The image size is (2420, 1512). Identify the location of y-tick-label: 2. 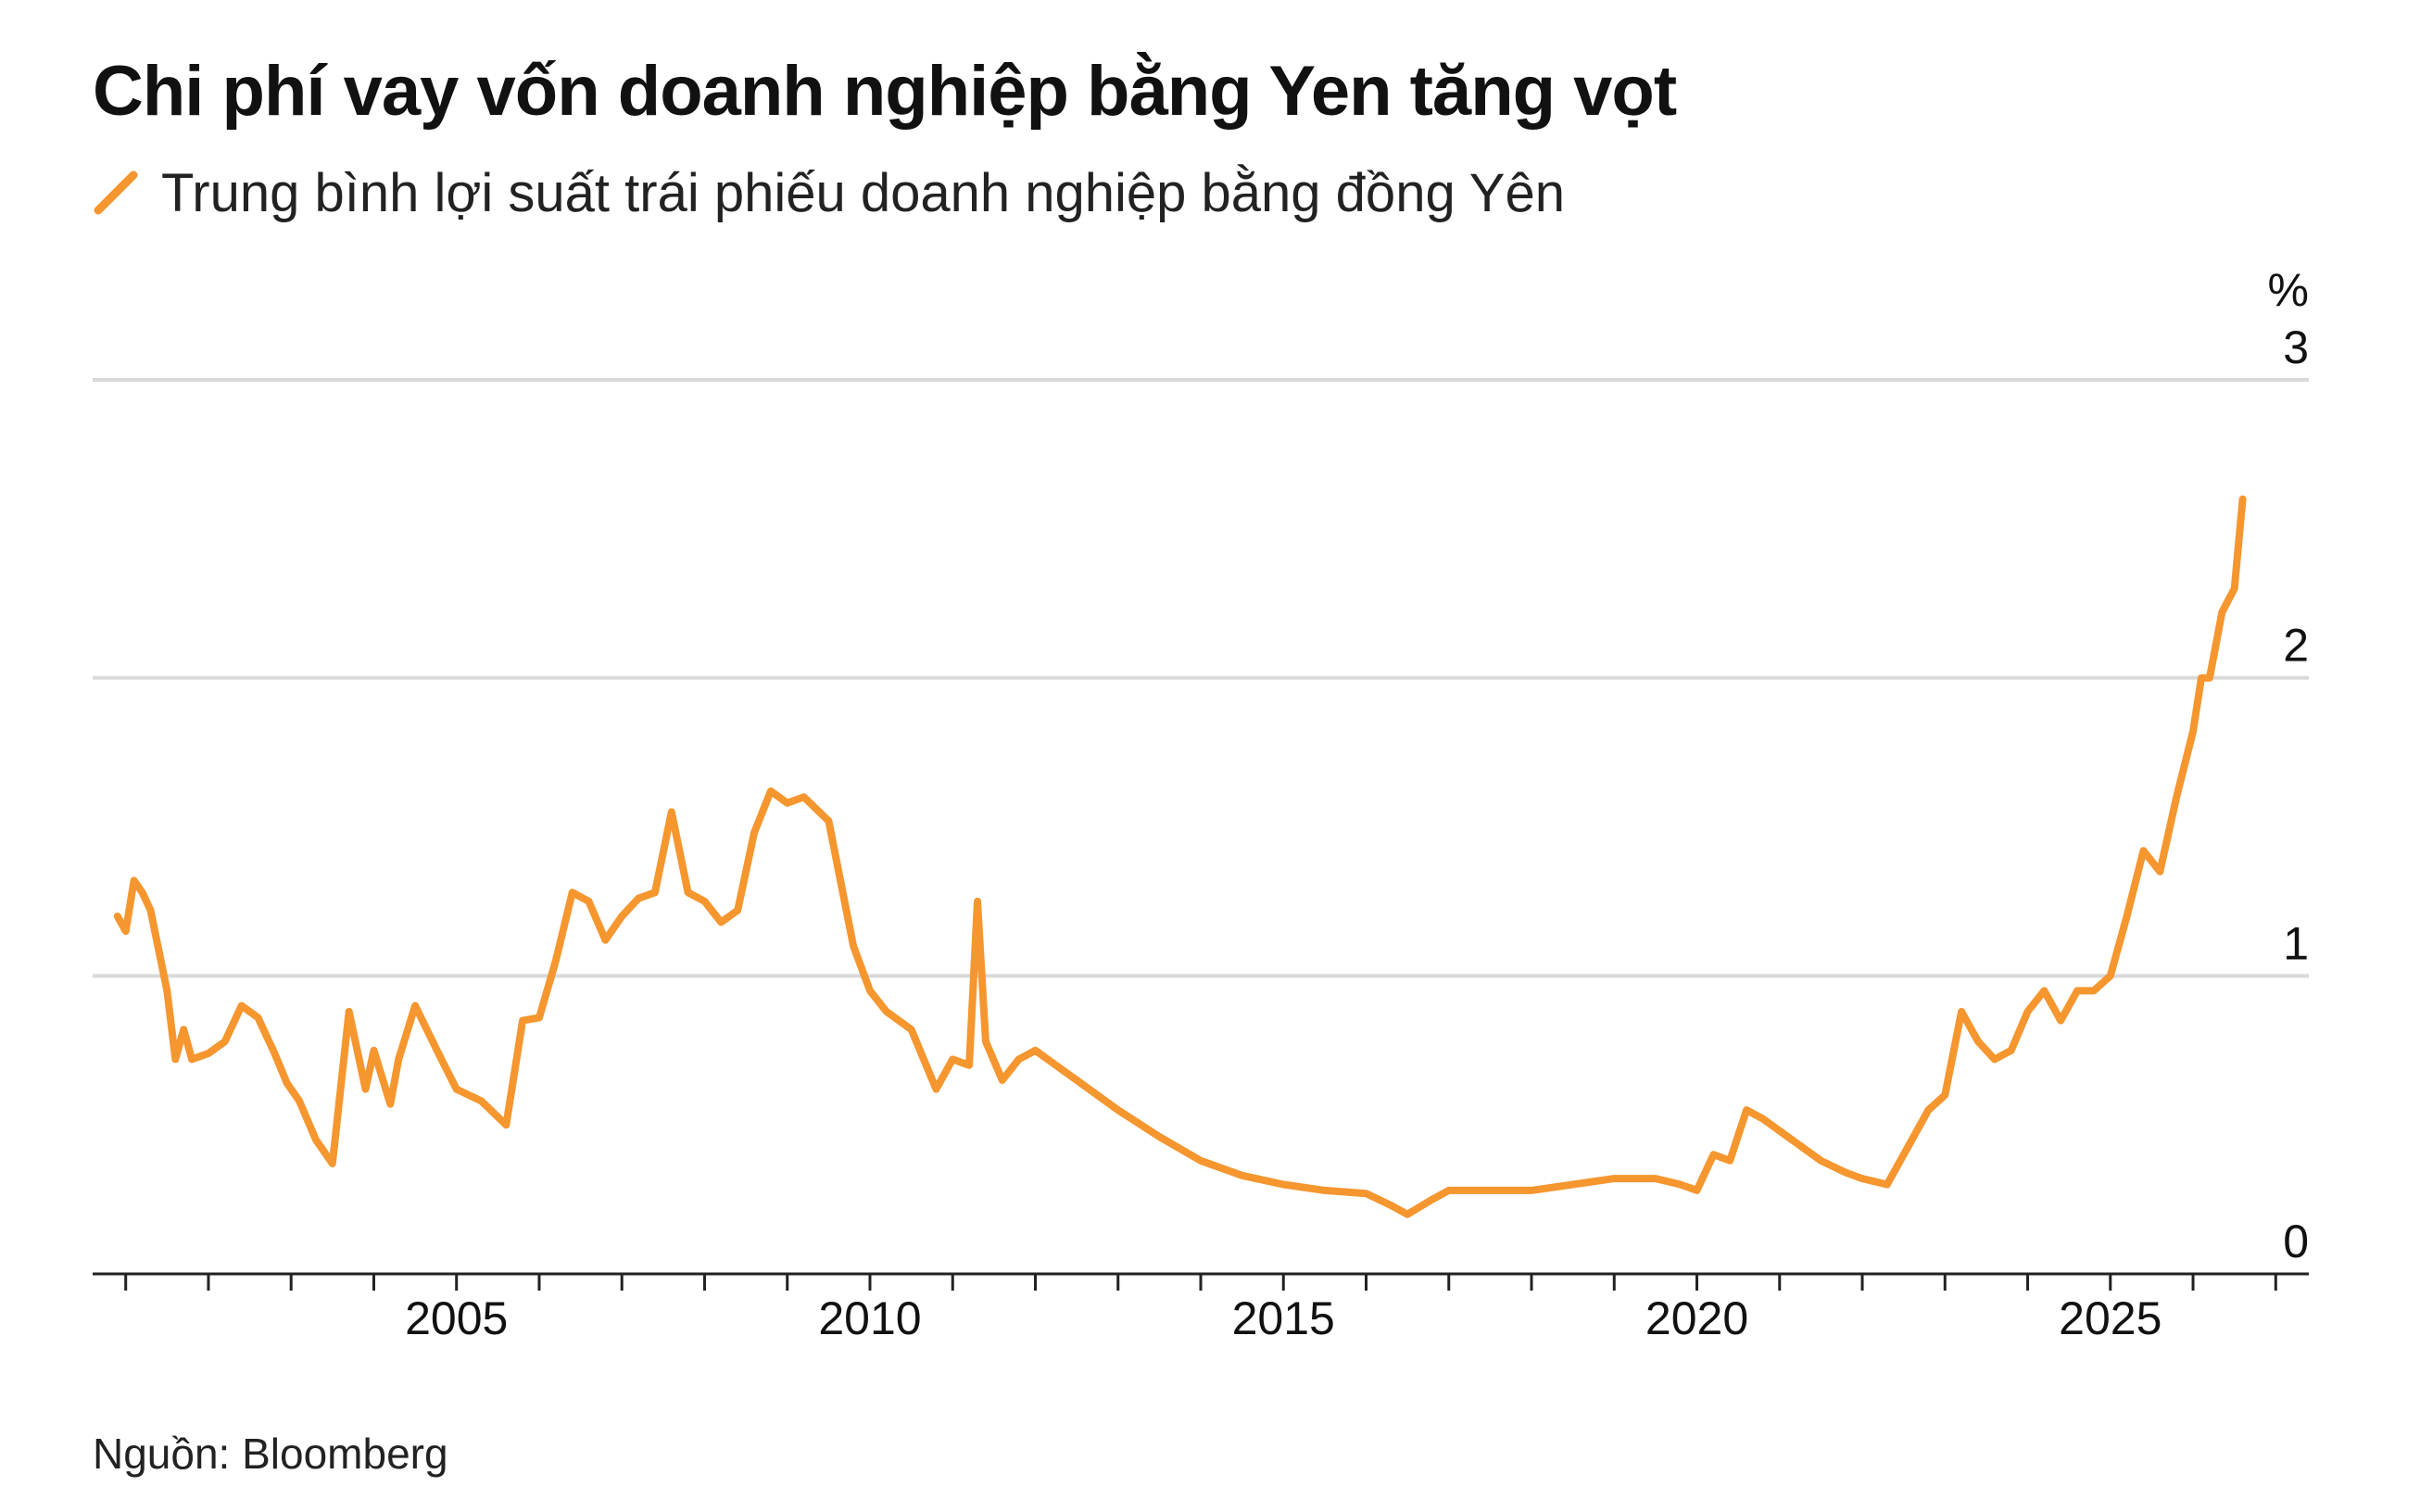
(2296, 646).